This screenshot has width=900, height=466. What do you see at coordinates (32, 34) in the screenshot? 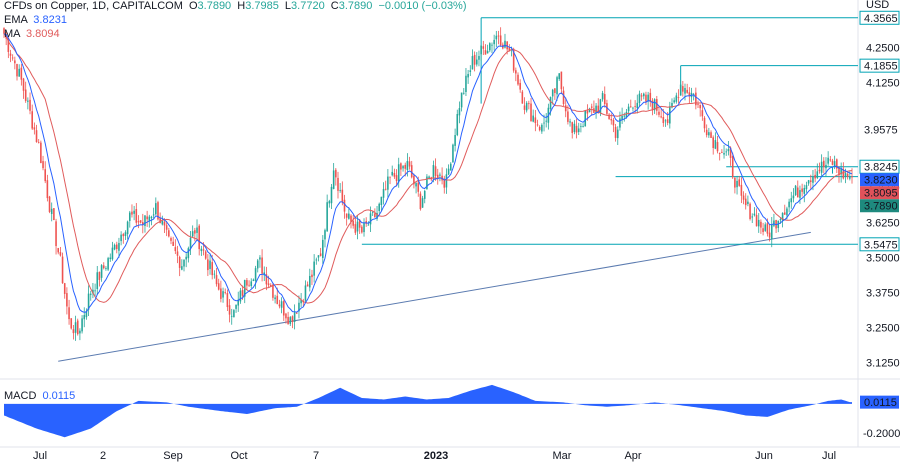
I see `ma-legend: MA 3.8094` at bounding box center [32, 34].